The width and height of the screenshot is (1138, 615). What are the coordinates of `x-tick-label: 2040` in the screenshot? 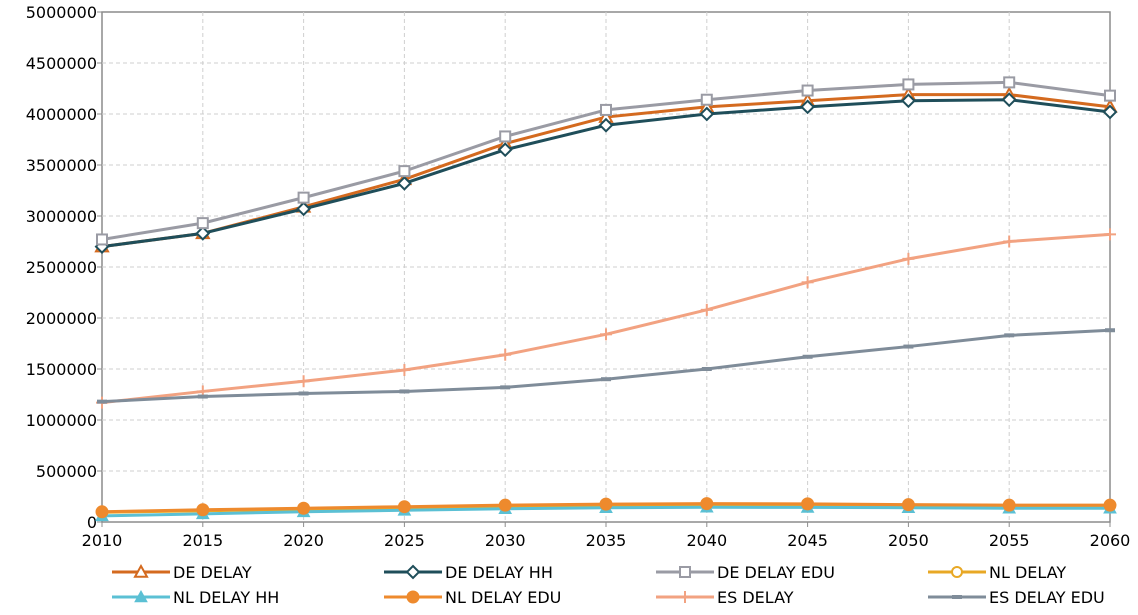 It's located at (706, 540).